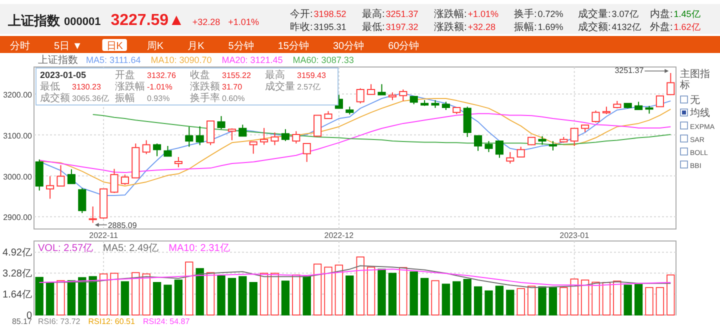 This screenshot has width=720, height=326. I want to click on text: 无, so click(695, 100).